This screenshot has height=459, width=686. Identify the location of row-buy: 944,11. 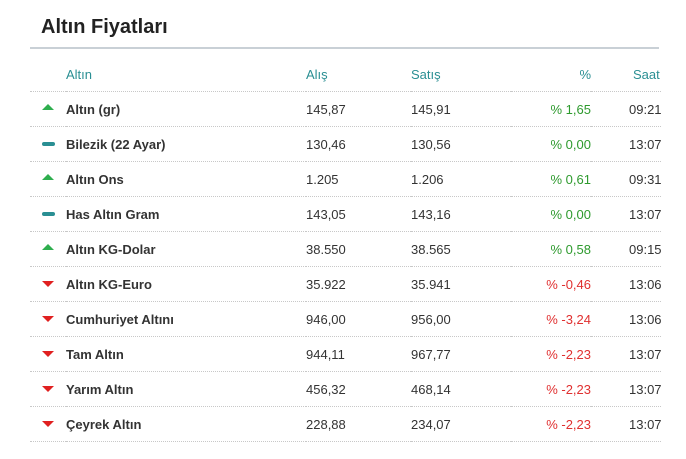
(358, 354).